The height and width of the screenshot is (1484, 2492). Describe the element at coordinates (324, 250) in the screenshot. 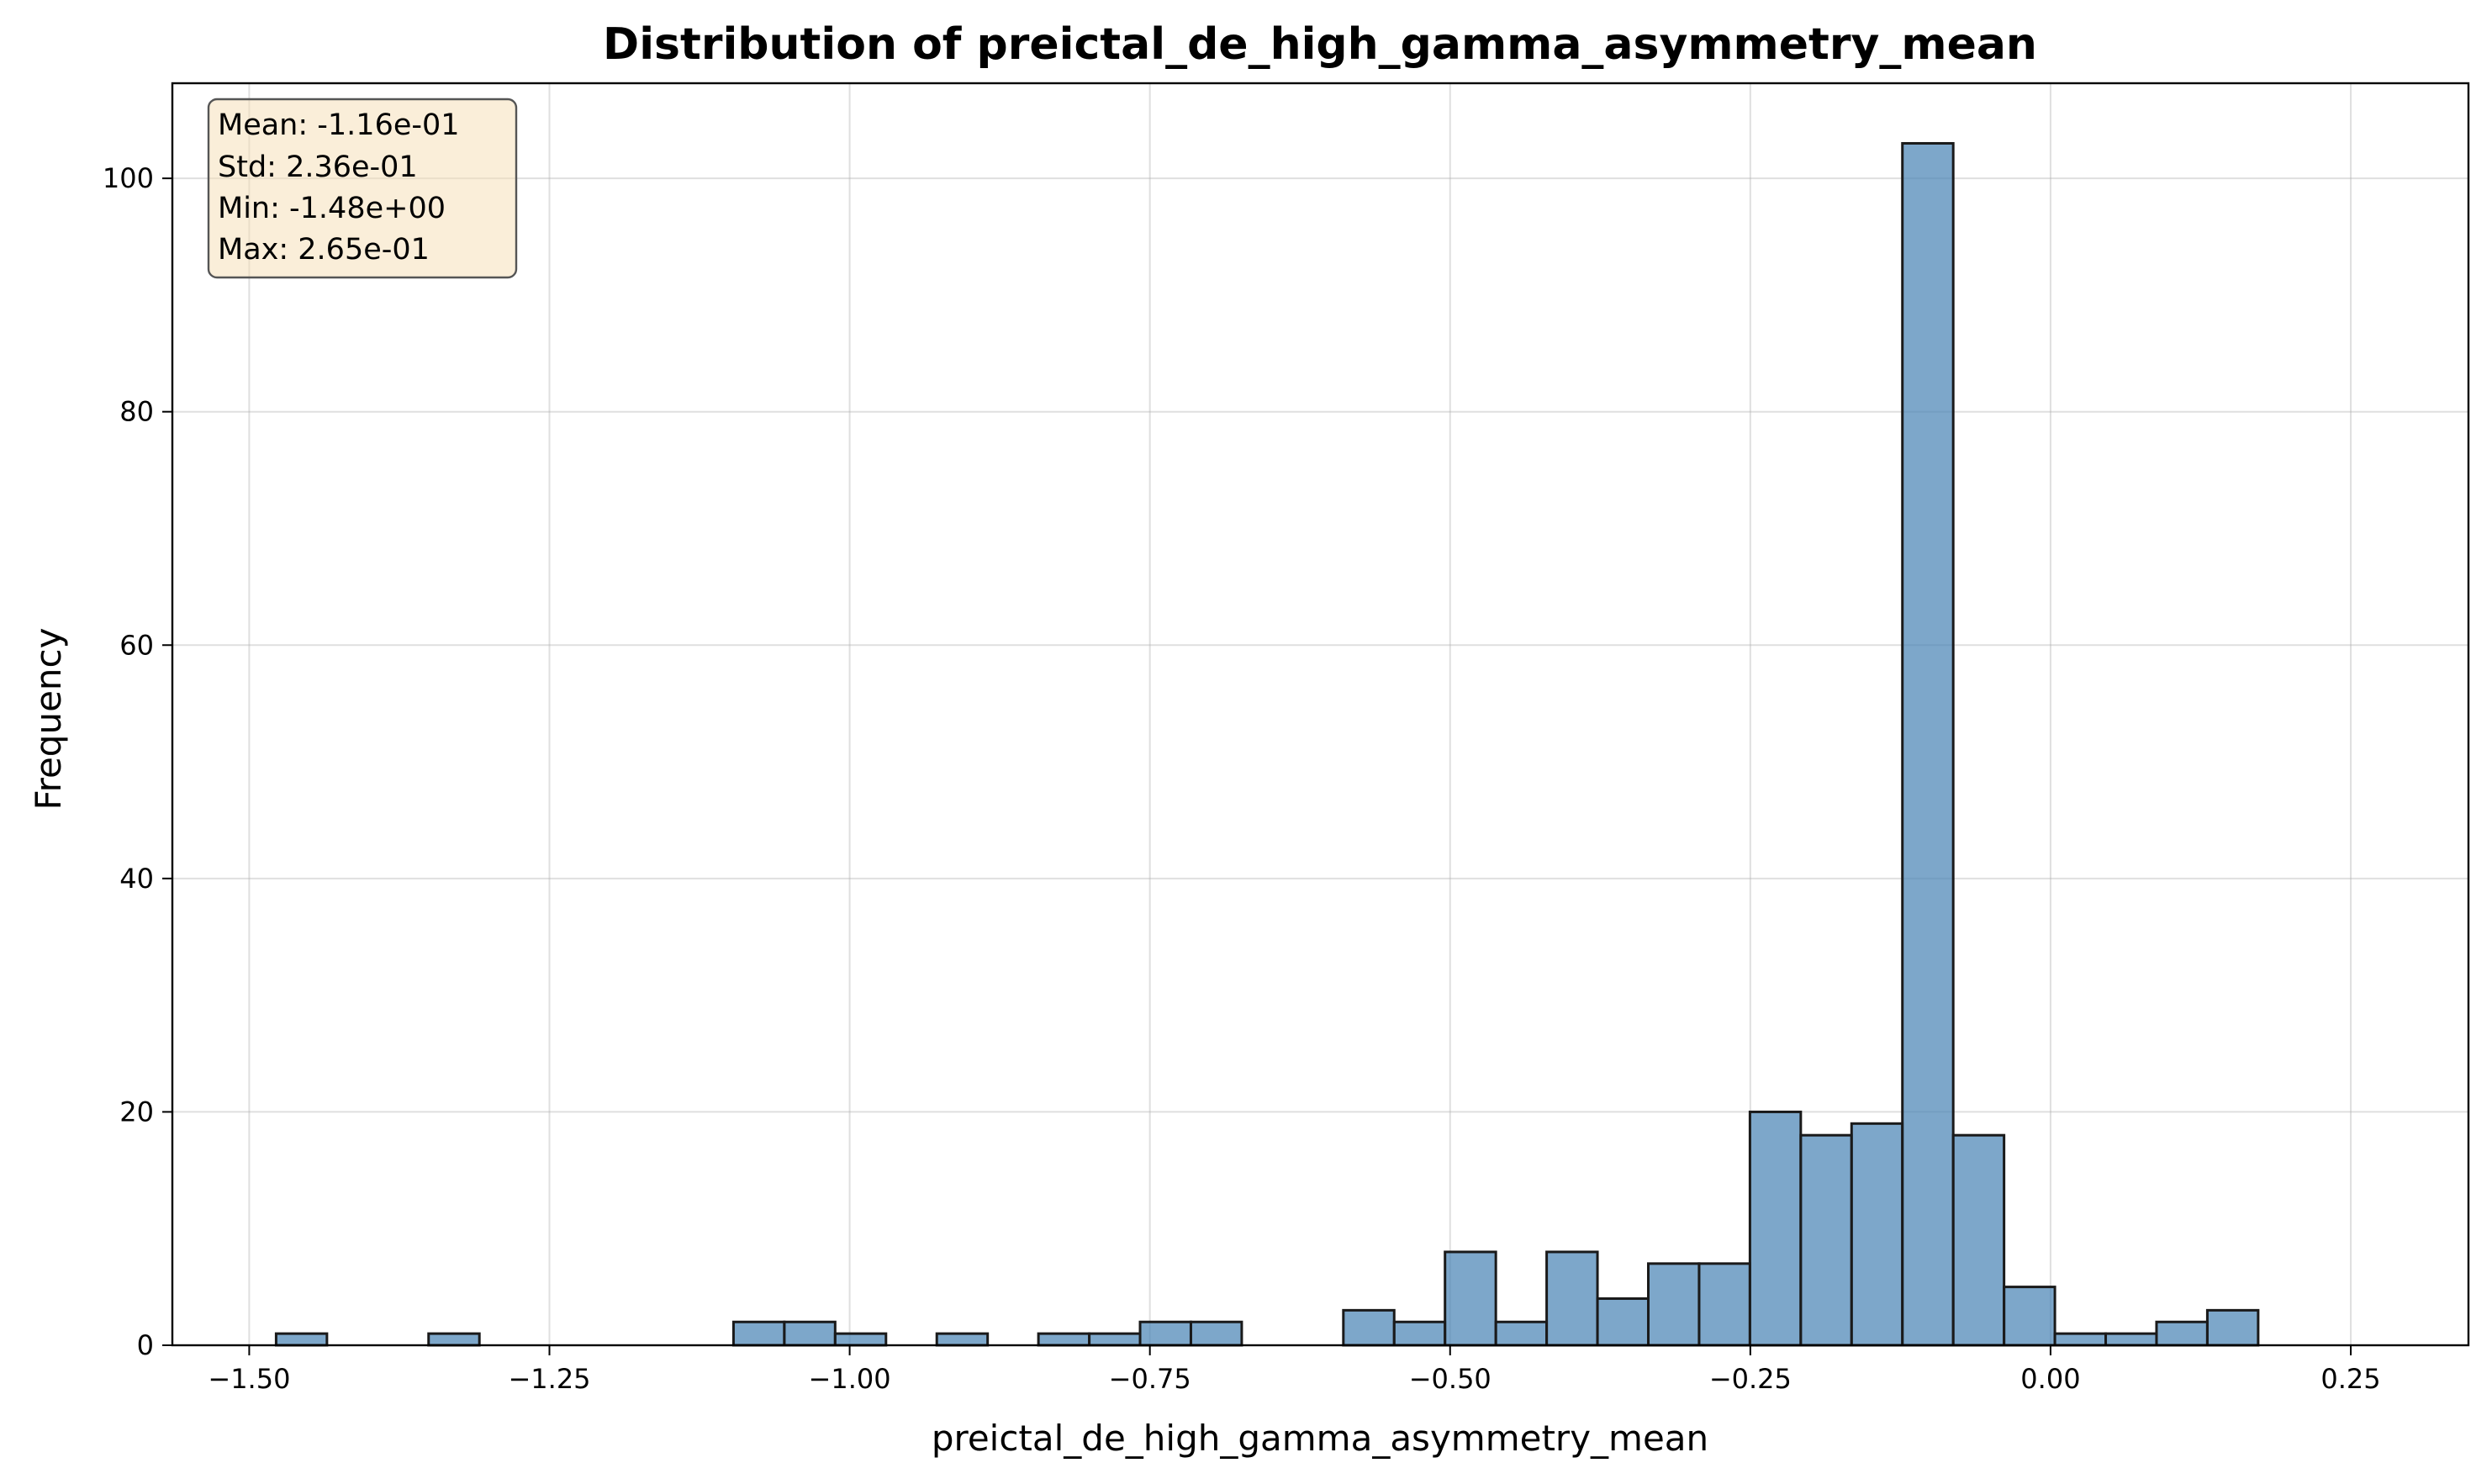

I see `stats-max: Max: 2.65e-01` at that location.